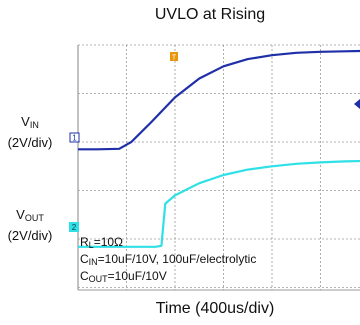  I want to click on trigger-position-icon: T, so click(174, 57).